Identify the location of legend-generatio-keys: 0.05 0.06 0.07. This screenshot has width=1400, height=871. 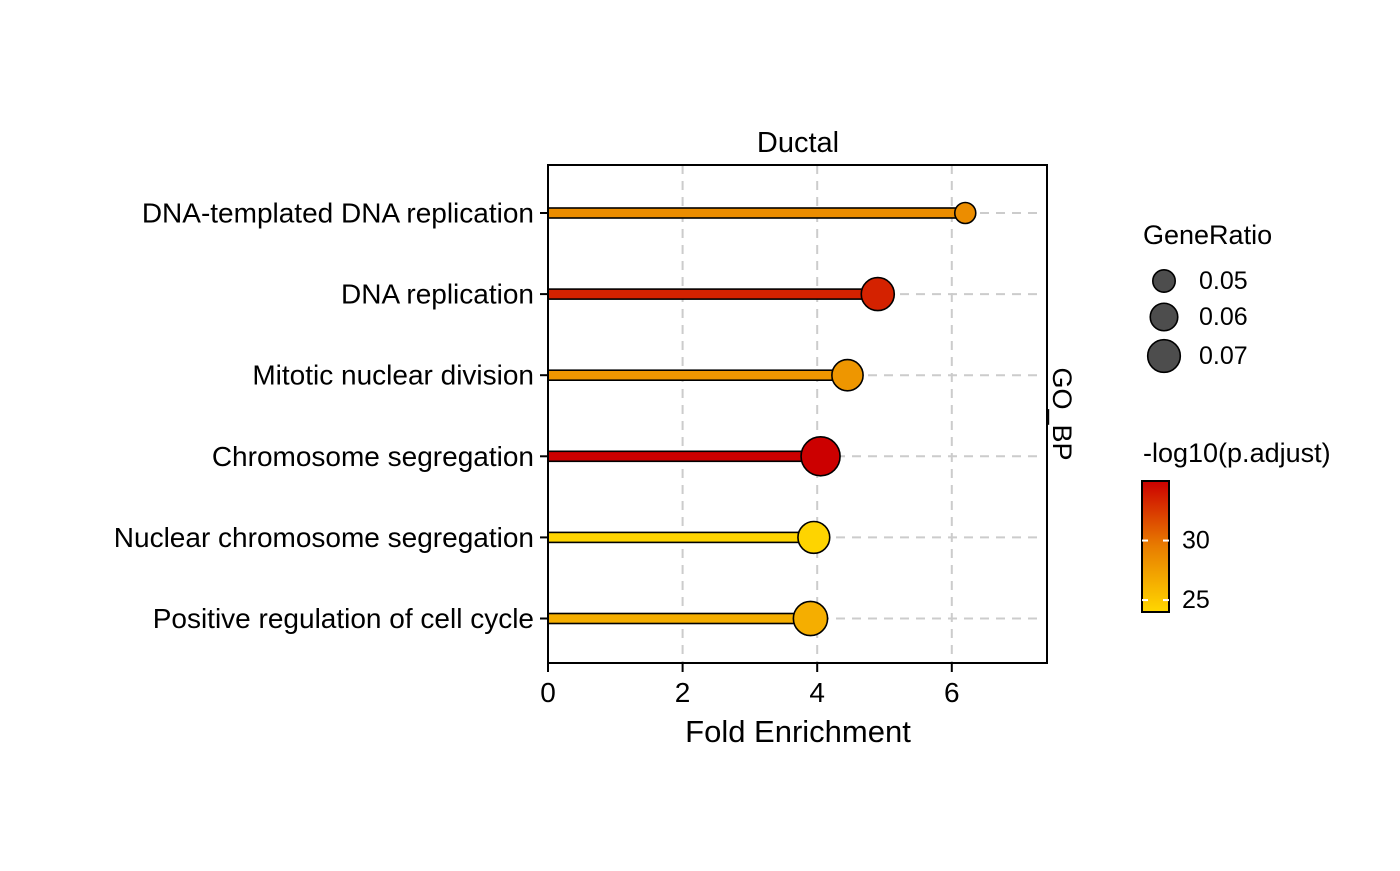
(1197, 320).